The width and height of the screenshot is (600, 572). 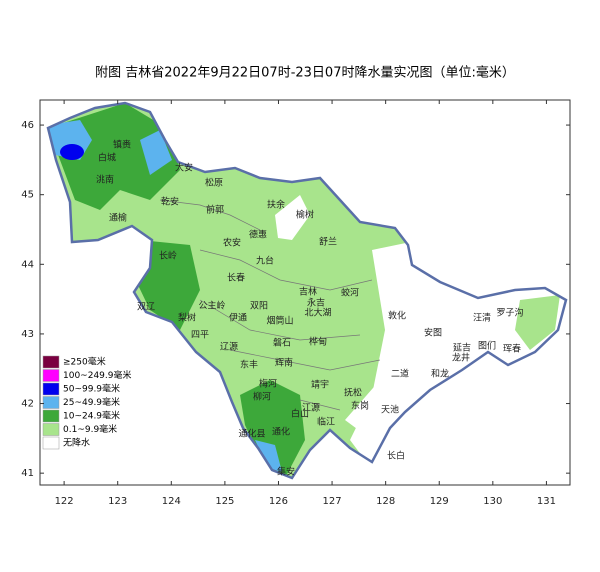 What do you see at coordinates (487, 346) in the screenshot?
I see `place-label: 图们` at bounding box center [487, 346].